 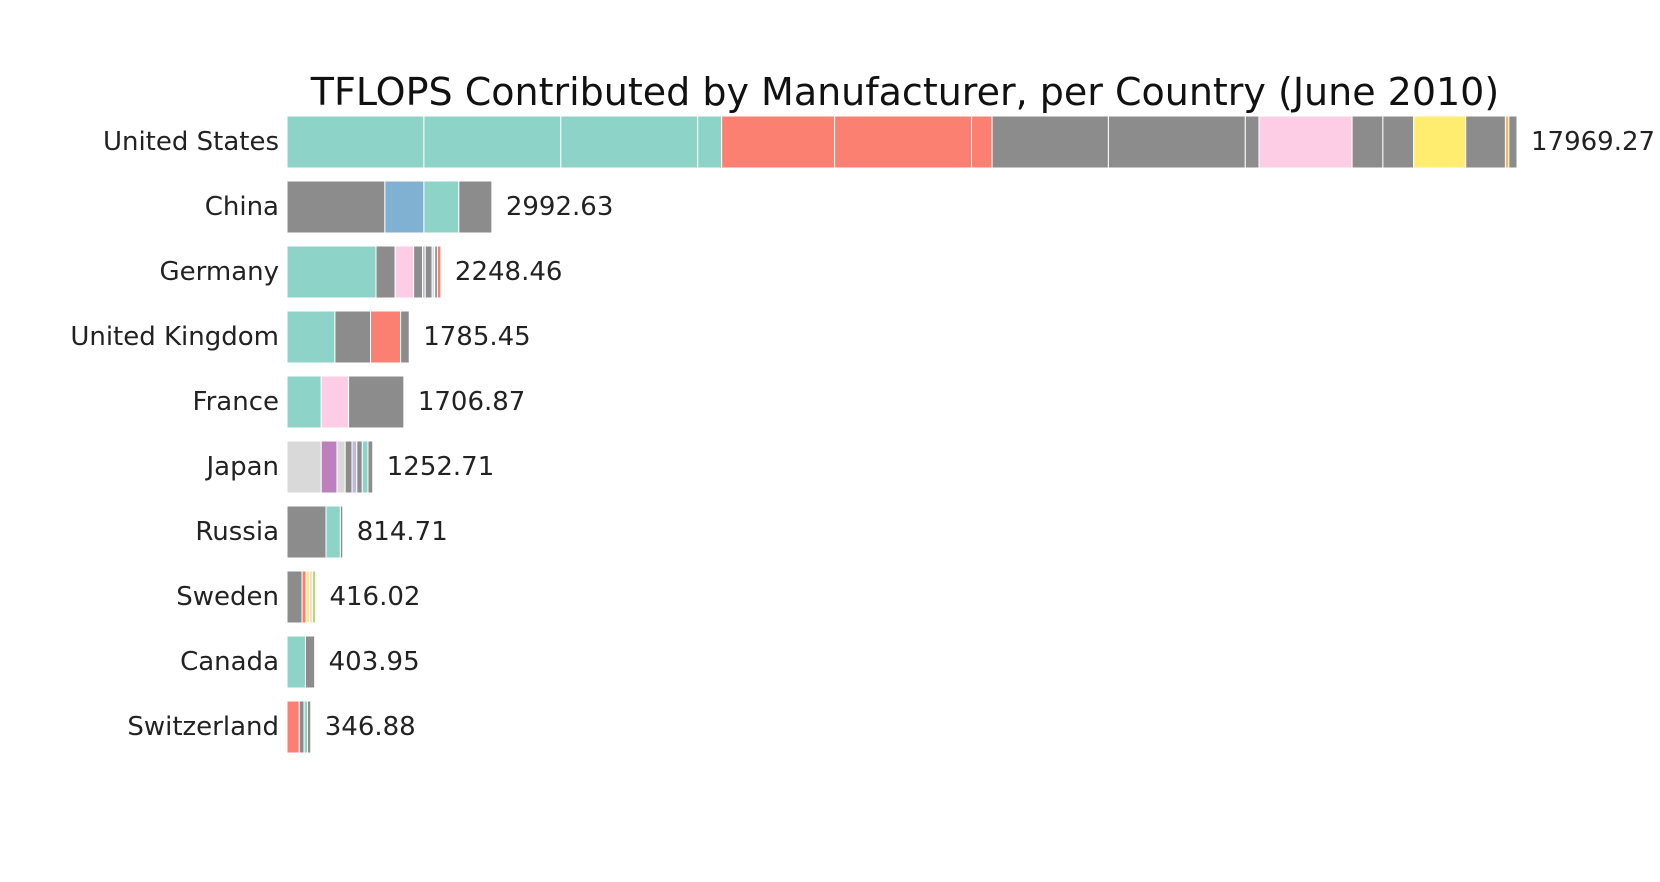 I want to click on country-label: Russia, so click(x=237, y=532).